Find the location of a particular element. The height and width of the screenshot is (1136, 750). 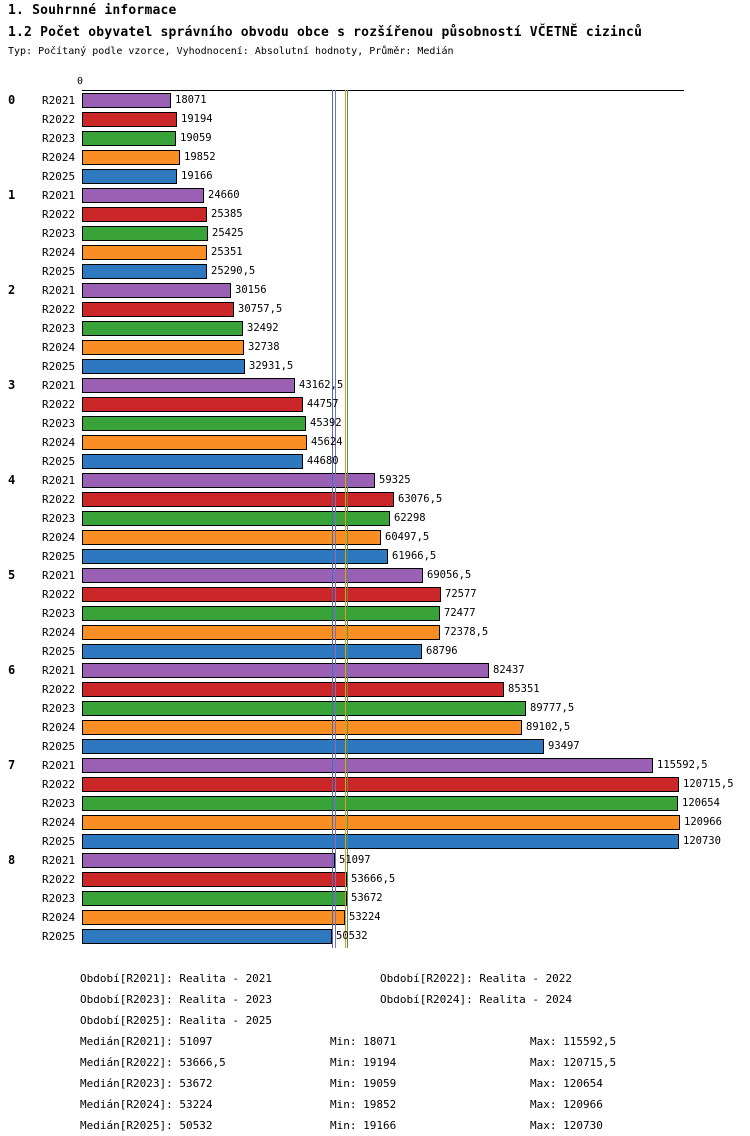

stat-max: Max: 120730 is located at coordinates (566, 1125).